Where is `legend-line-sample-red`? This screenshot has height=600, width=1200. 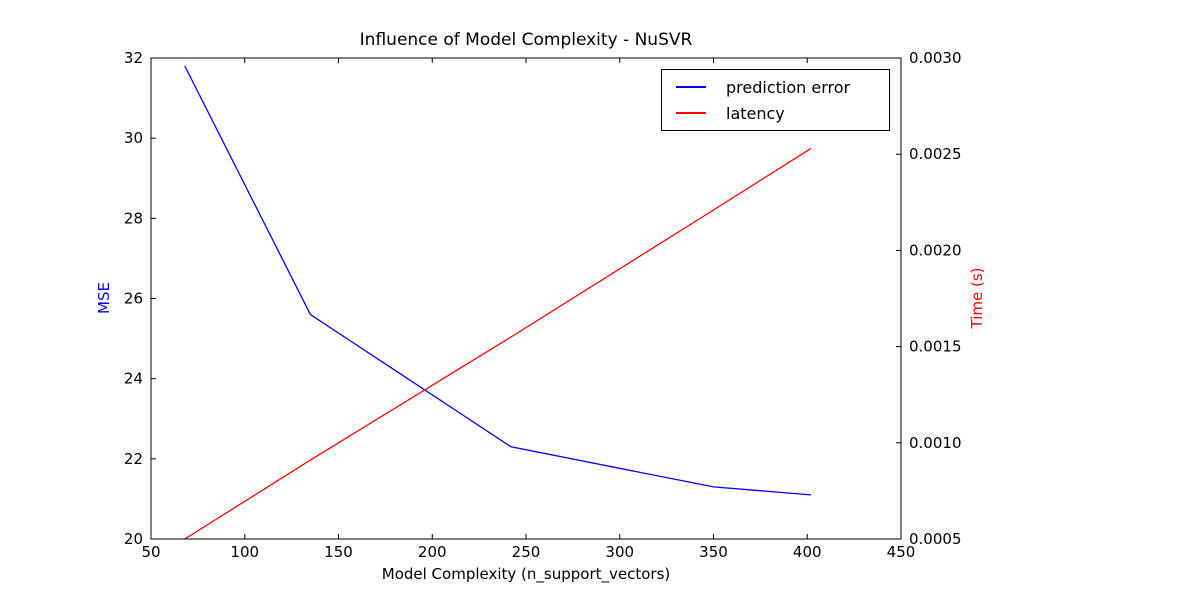
legend-line-sample-red is located at coordinates (691, 113).